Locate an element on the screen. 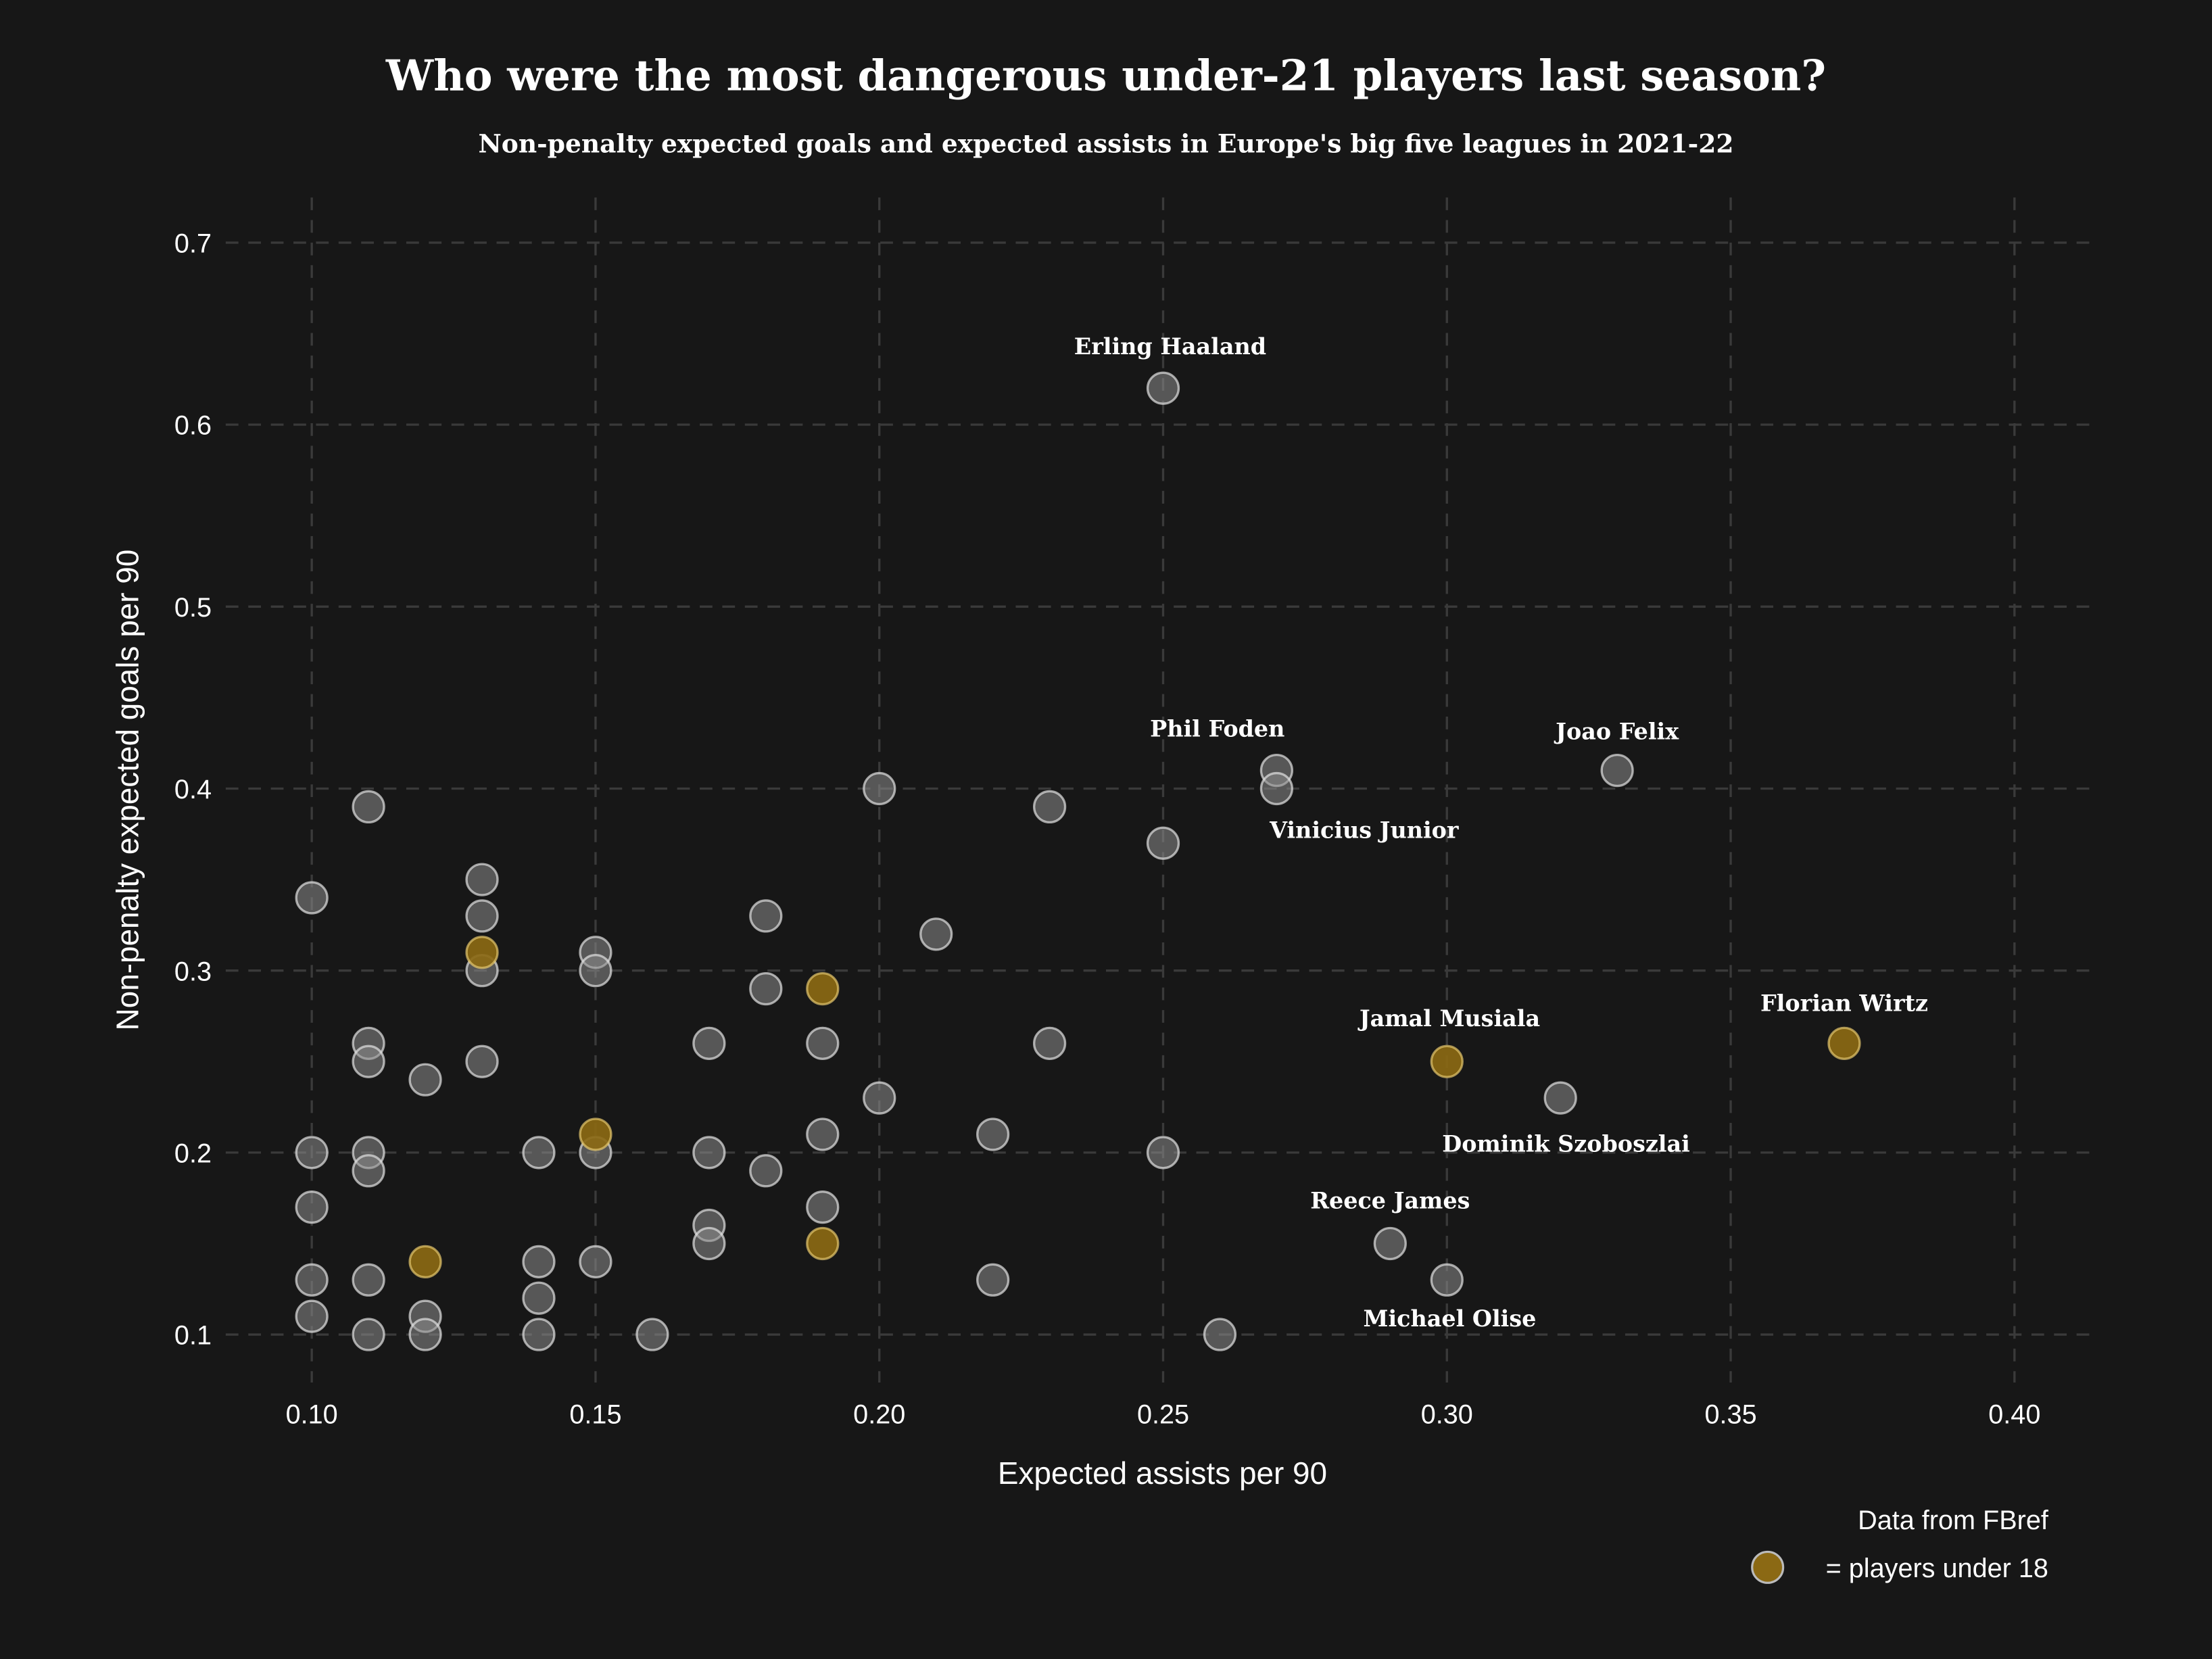  point-label: Jamal Musiala is located at coordinates (1449, 1019).